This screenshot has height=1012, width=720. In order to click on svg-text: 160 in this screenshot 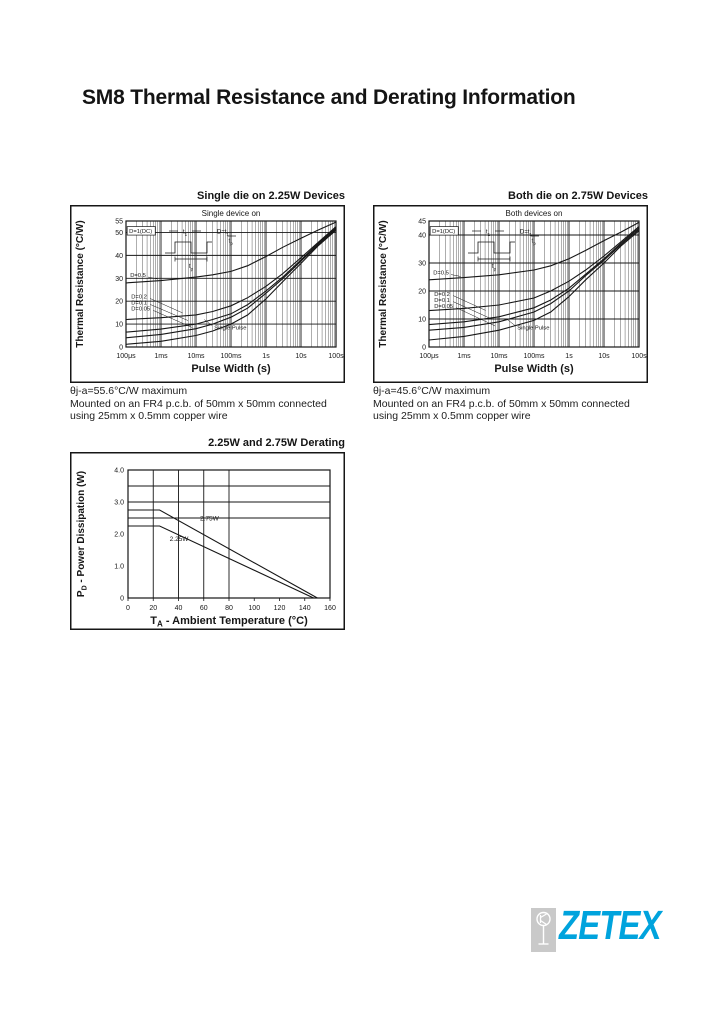, I will do `click(330, 608)`.